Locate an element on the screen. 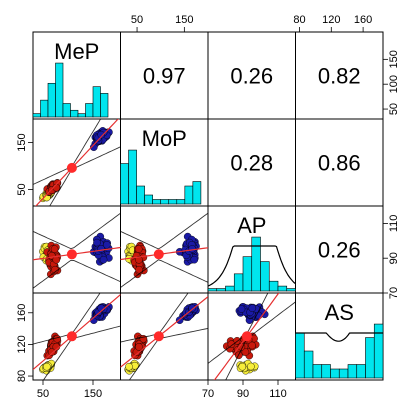  variable-label-ap: AP is located at coordinates (251, 225).